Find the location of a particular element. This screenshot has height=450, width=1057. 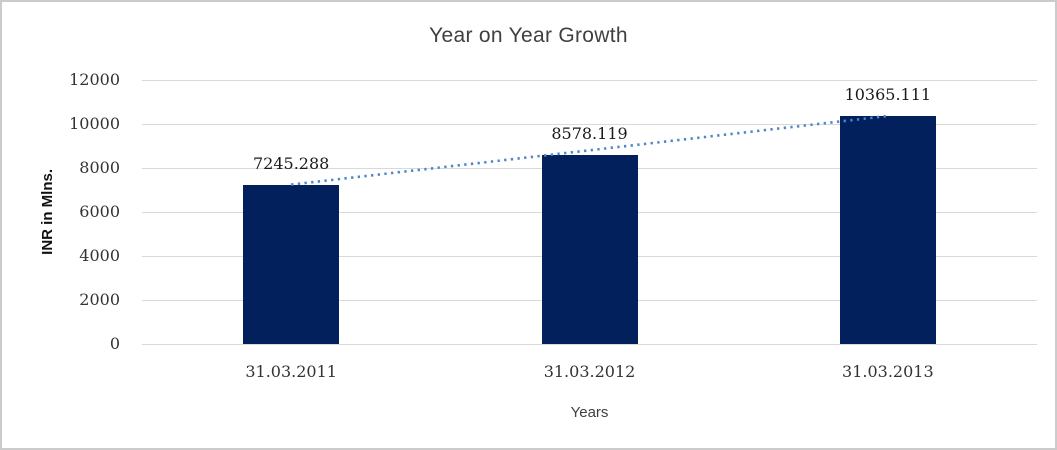

trendline is located at coordinates (589, 150).